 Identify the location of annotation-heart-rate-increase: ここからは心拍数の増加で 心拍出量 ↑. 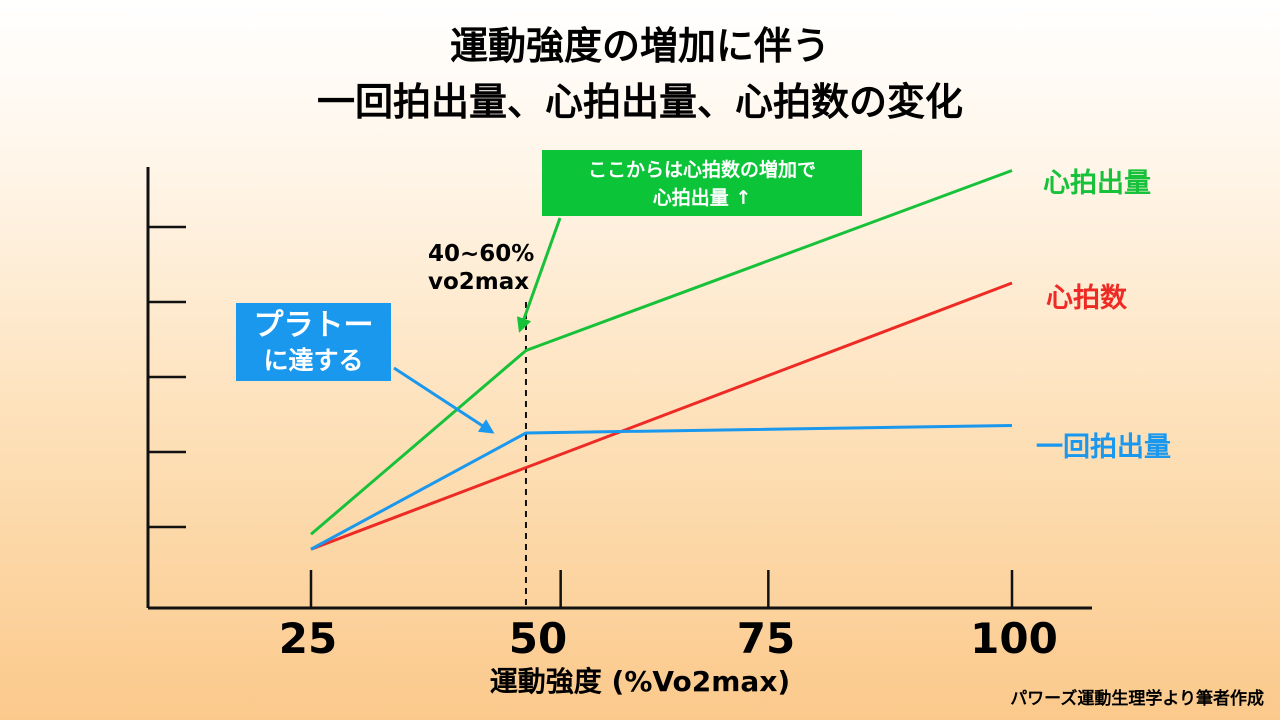
(702, 183).